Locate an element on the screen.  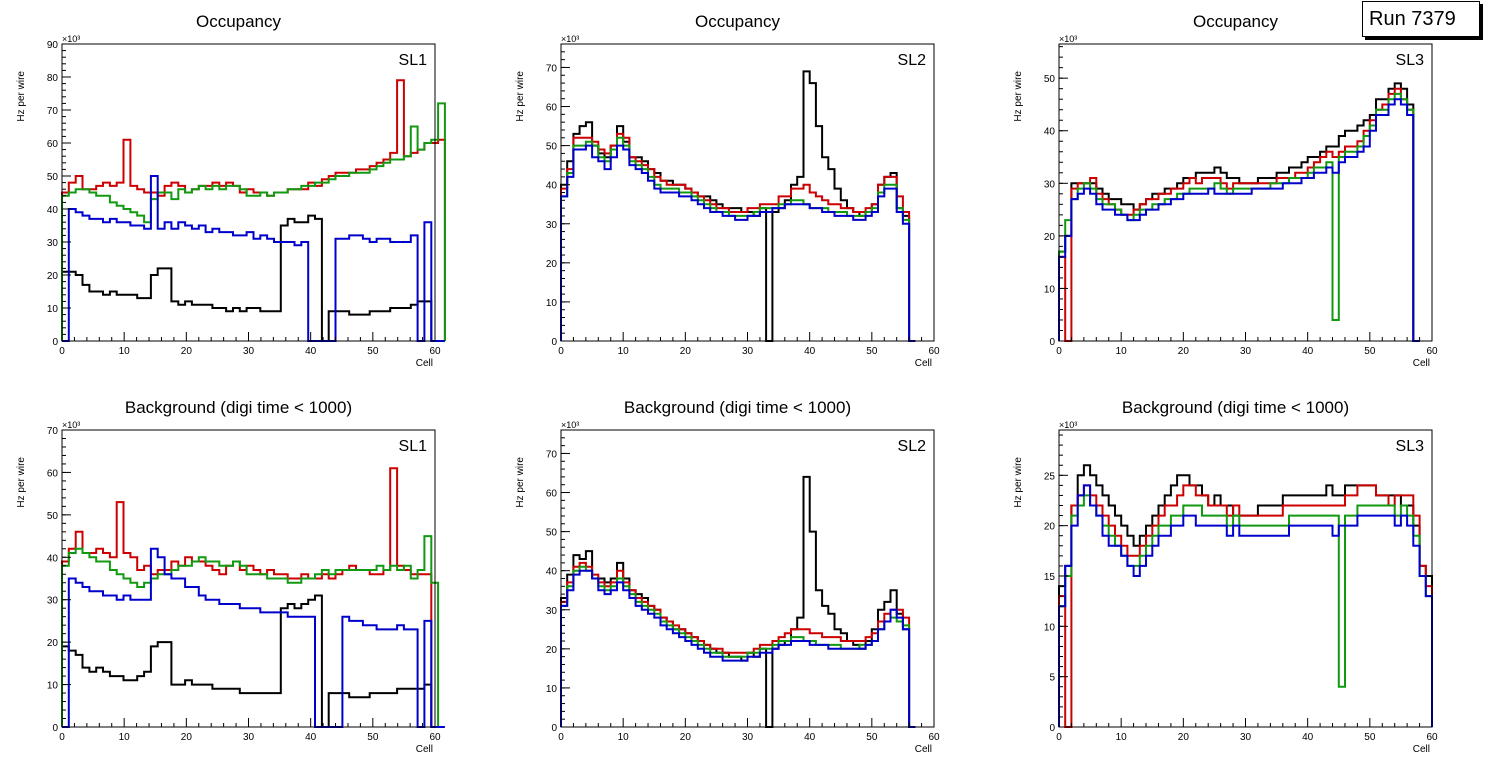
y-tick-label: 25 is located at coordinates (1050, 476).